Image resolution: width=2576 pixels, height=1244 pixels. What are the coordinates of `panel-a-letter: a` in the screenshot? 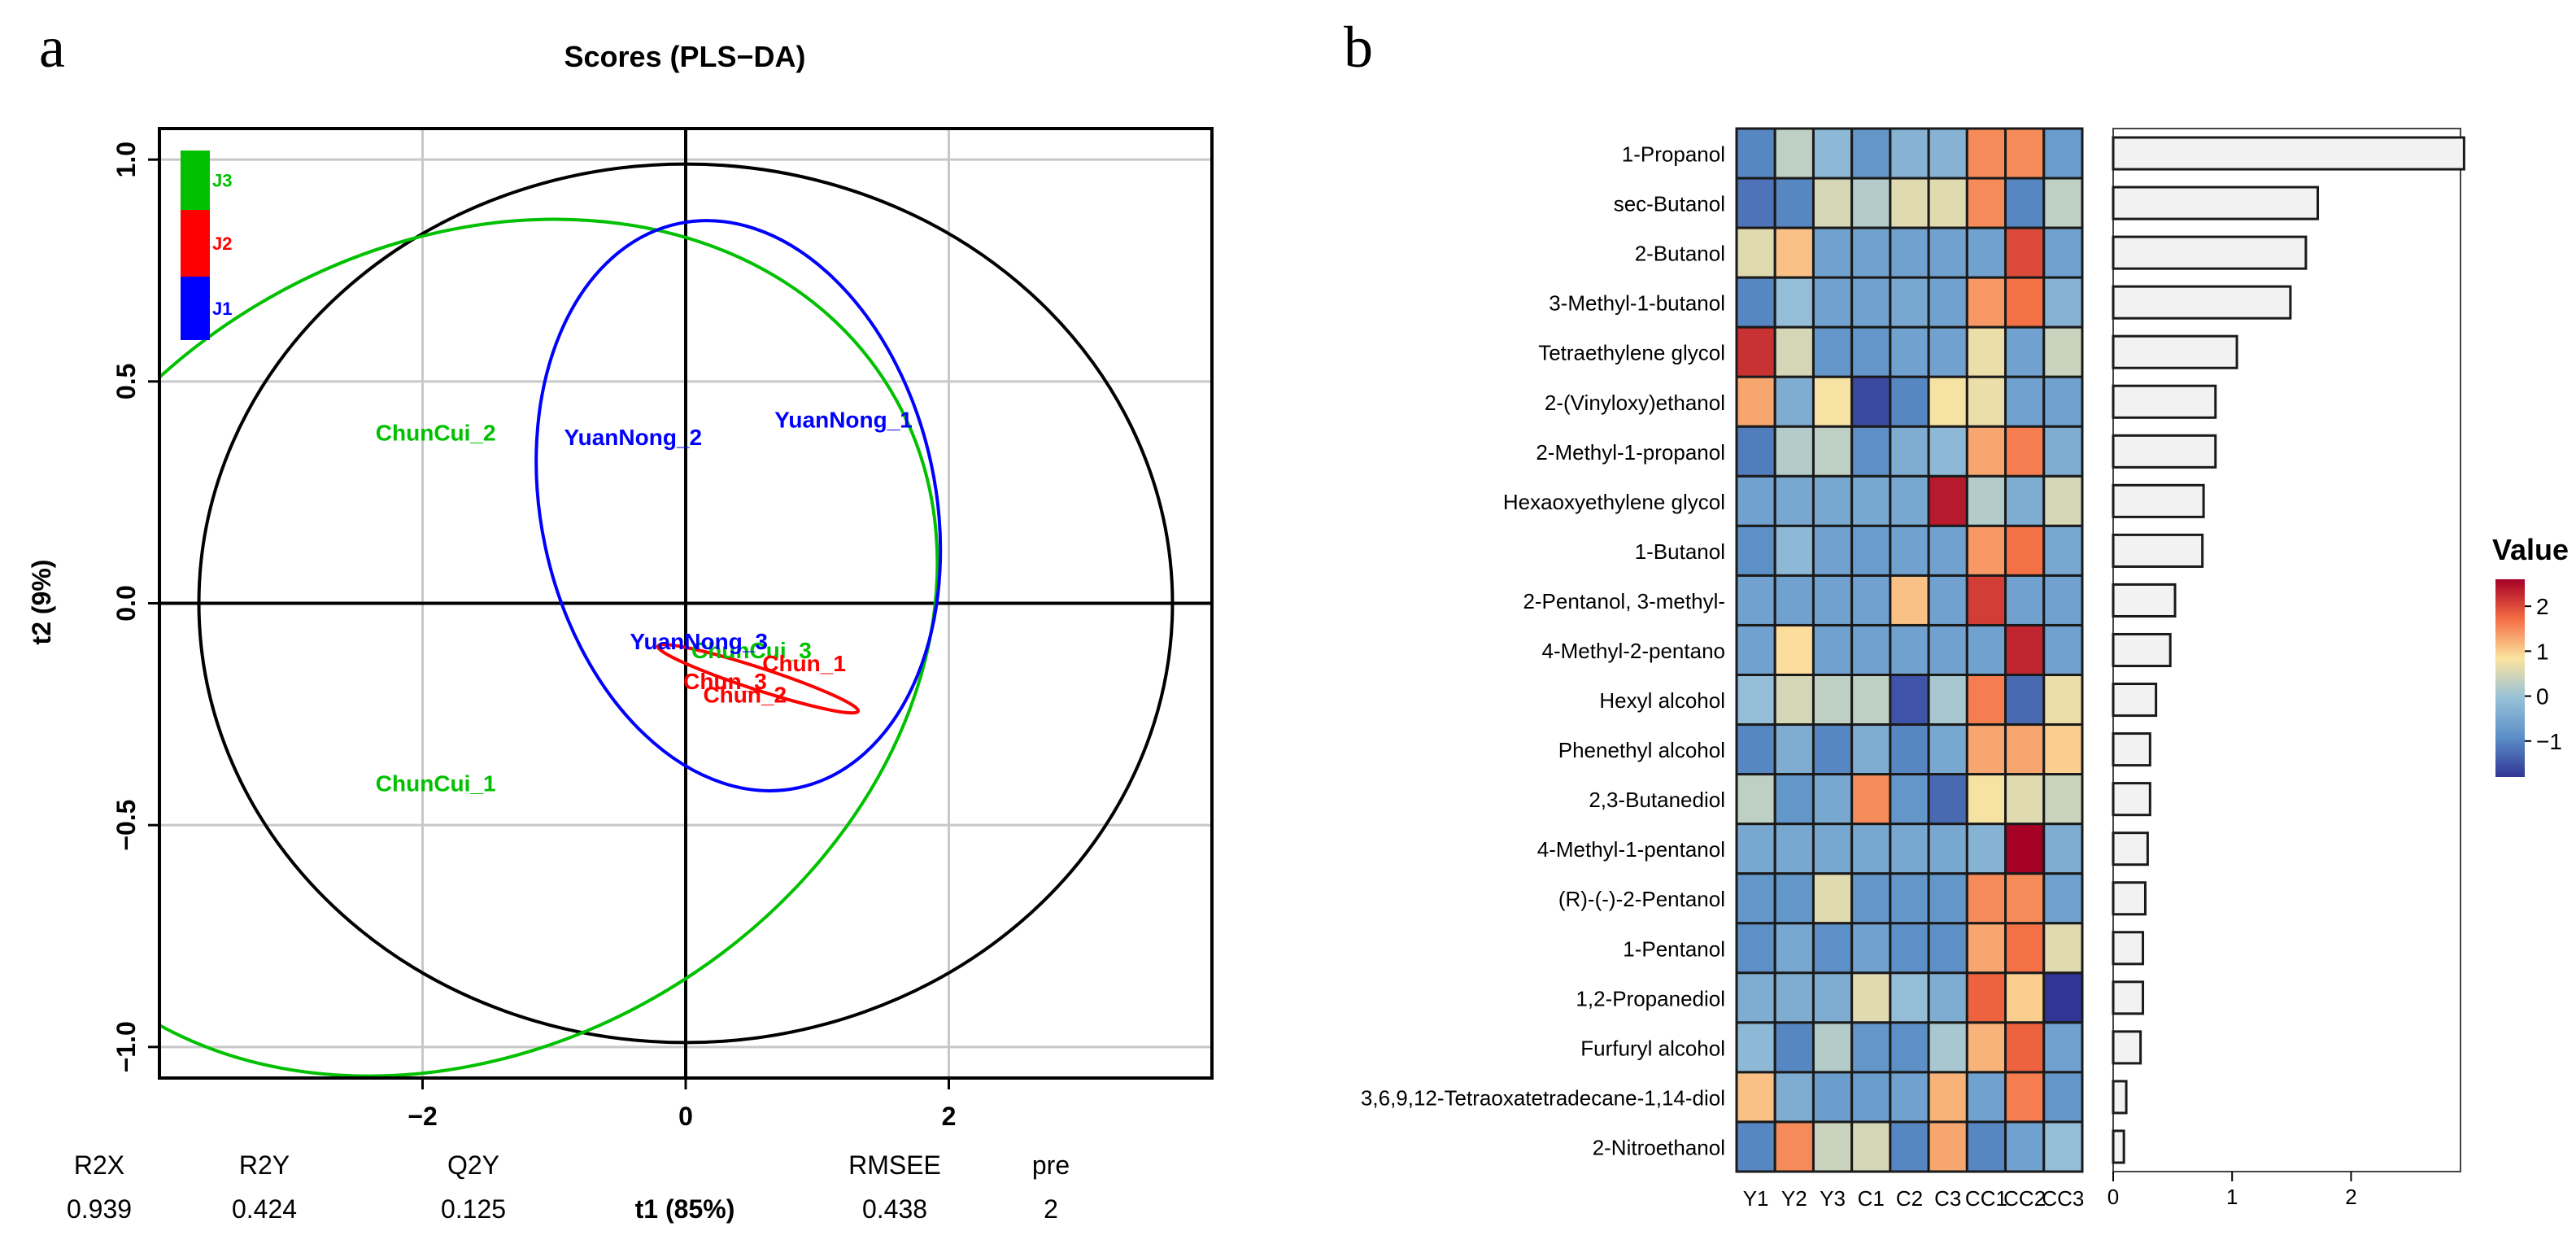 It's located at (52, 48).